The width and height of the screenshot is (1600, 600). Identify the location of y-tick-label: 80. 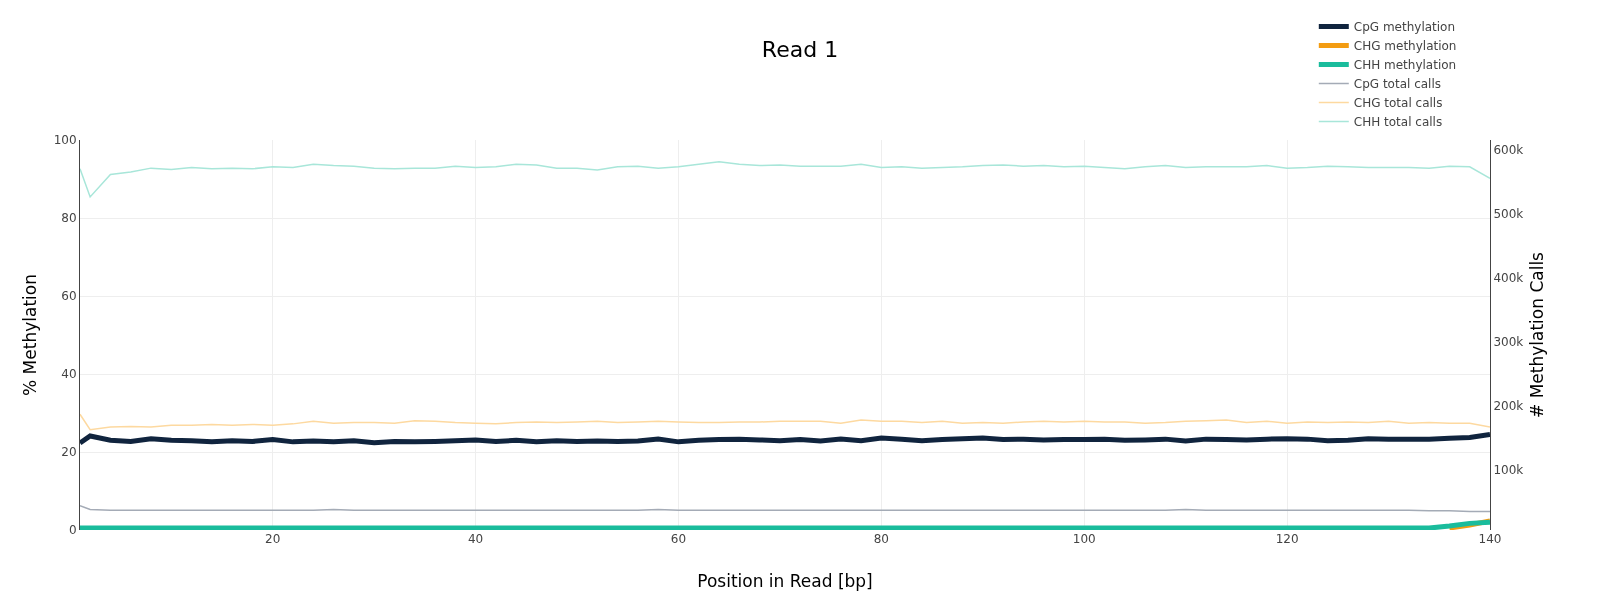
(69, 218).